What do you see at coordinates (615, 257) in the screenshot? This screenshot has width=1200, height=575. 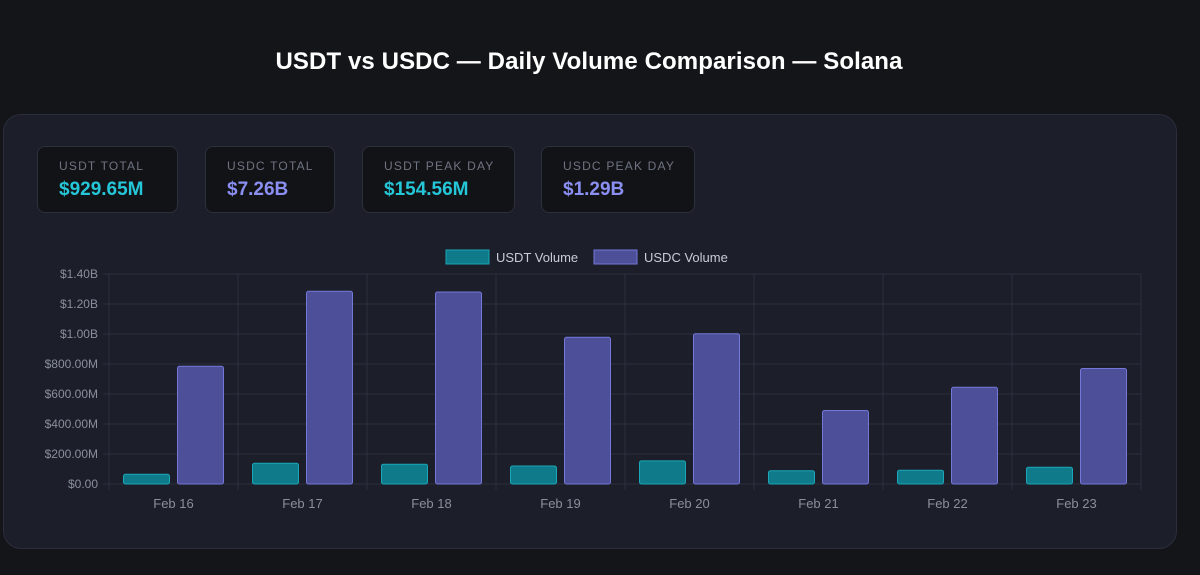 I see `legend-usdc-swatch` at bounding box center [615, 257].